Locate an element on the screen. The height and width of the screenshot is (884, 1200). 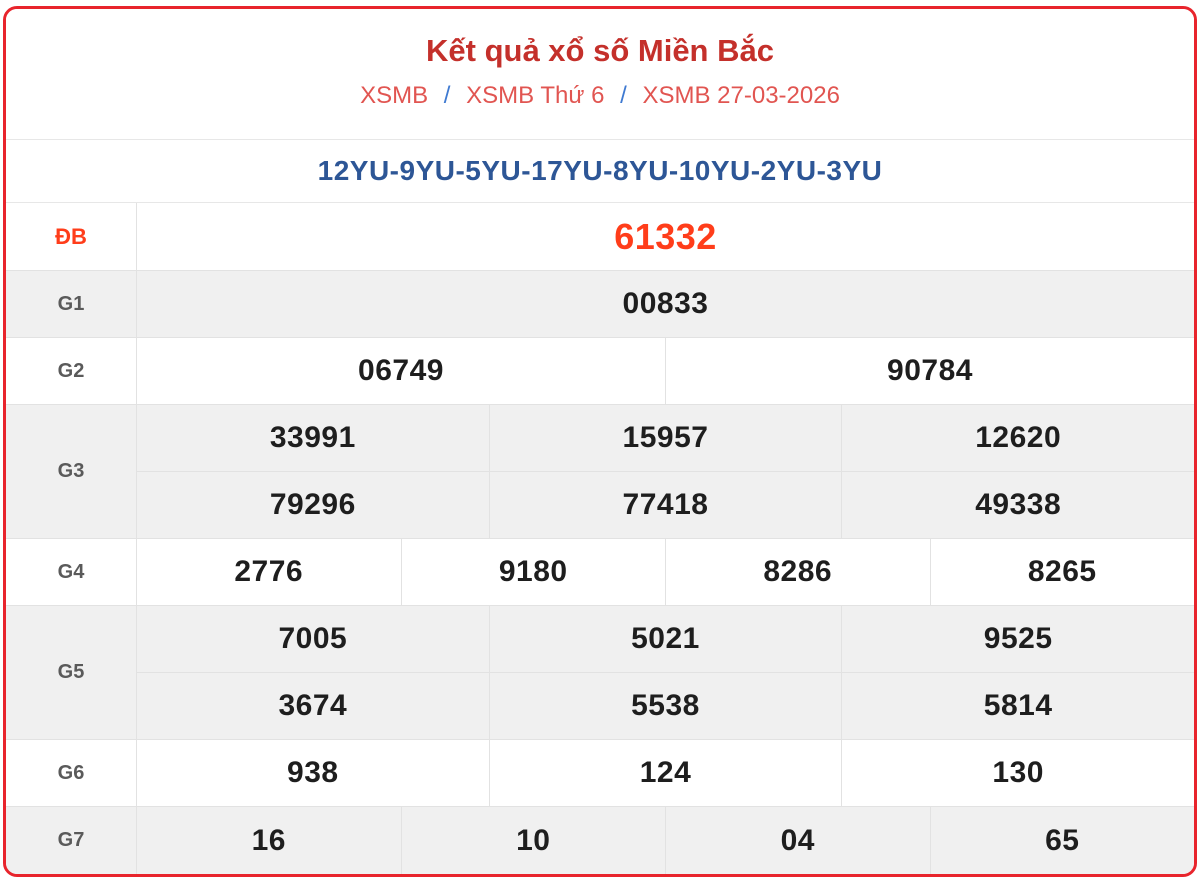
prize-row-g4: G4 2776 9180 8286 8265 is located at coordinates (600, 572).